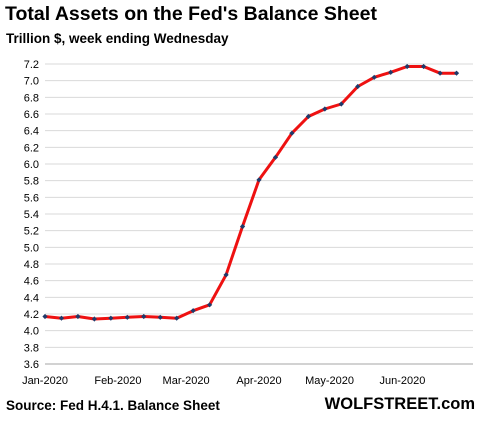 The width and height of the screenshot is (483, 424). I want to click on x-tick-label: Jan-2020, so click(45, 381).